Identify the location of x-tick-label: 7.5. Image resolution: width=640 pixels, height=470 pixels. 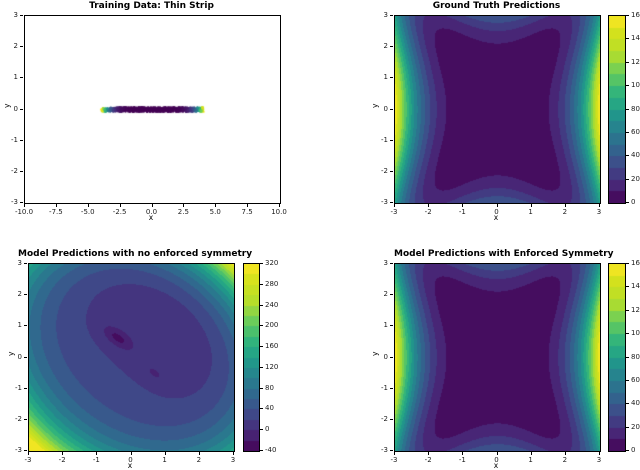
(247, 212).